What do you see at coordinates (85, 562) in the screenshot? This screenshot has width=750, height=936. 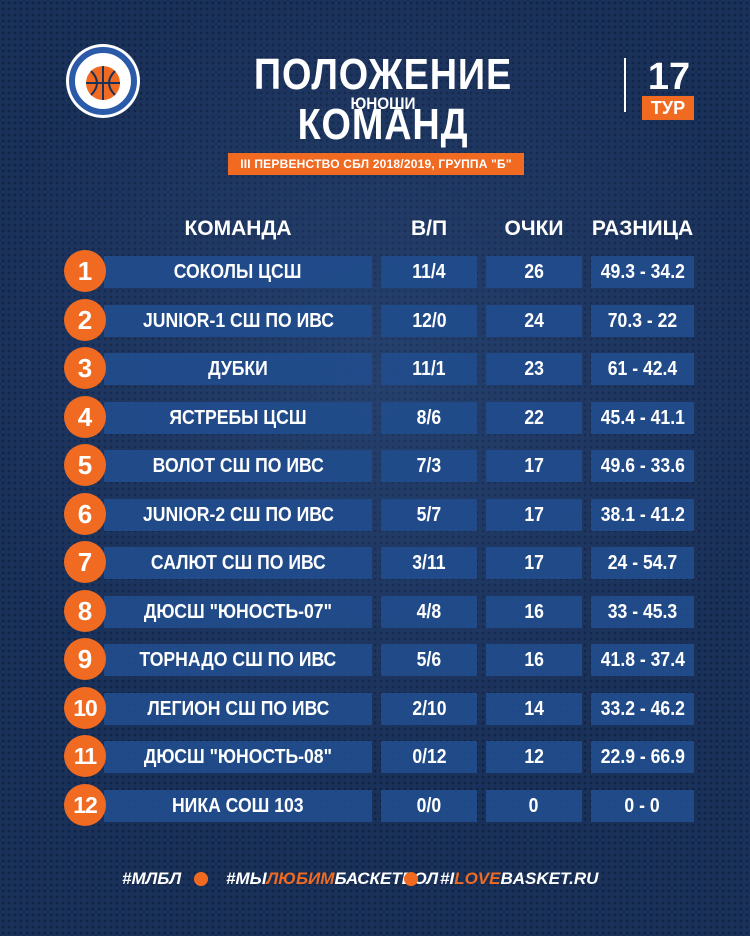 I see `rank-badge: 7` at bounding box center [85, 562].